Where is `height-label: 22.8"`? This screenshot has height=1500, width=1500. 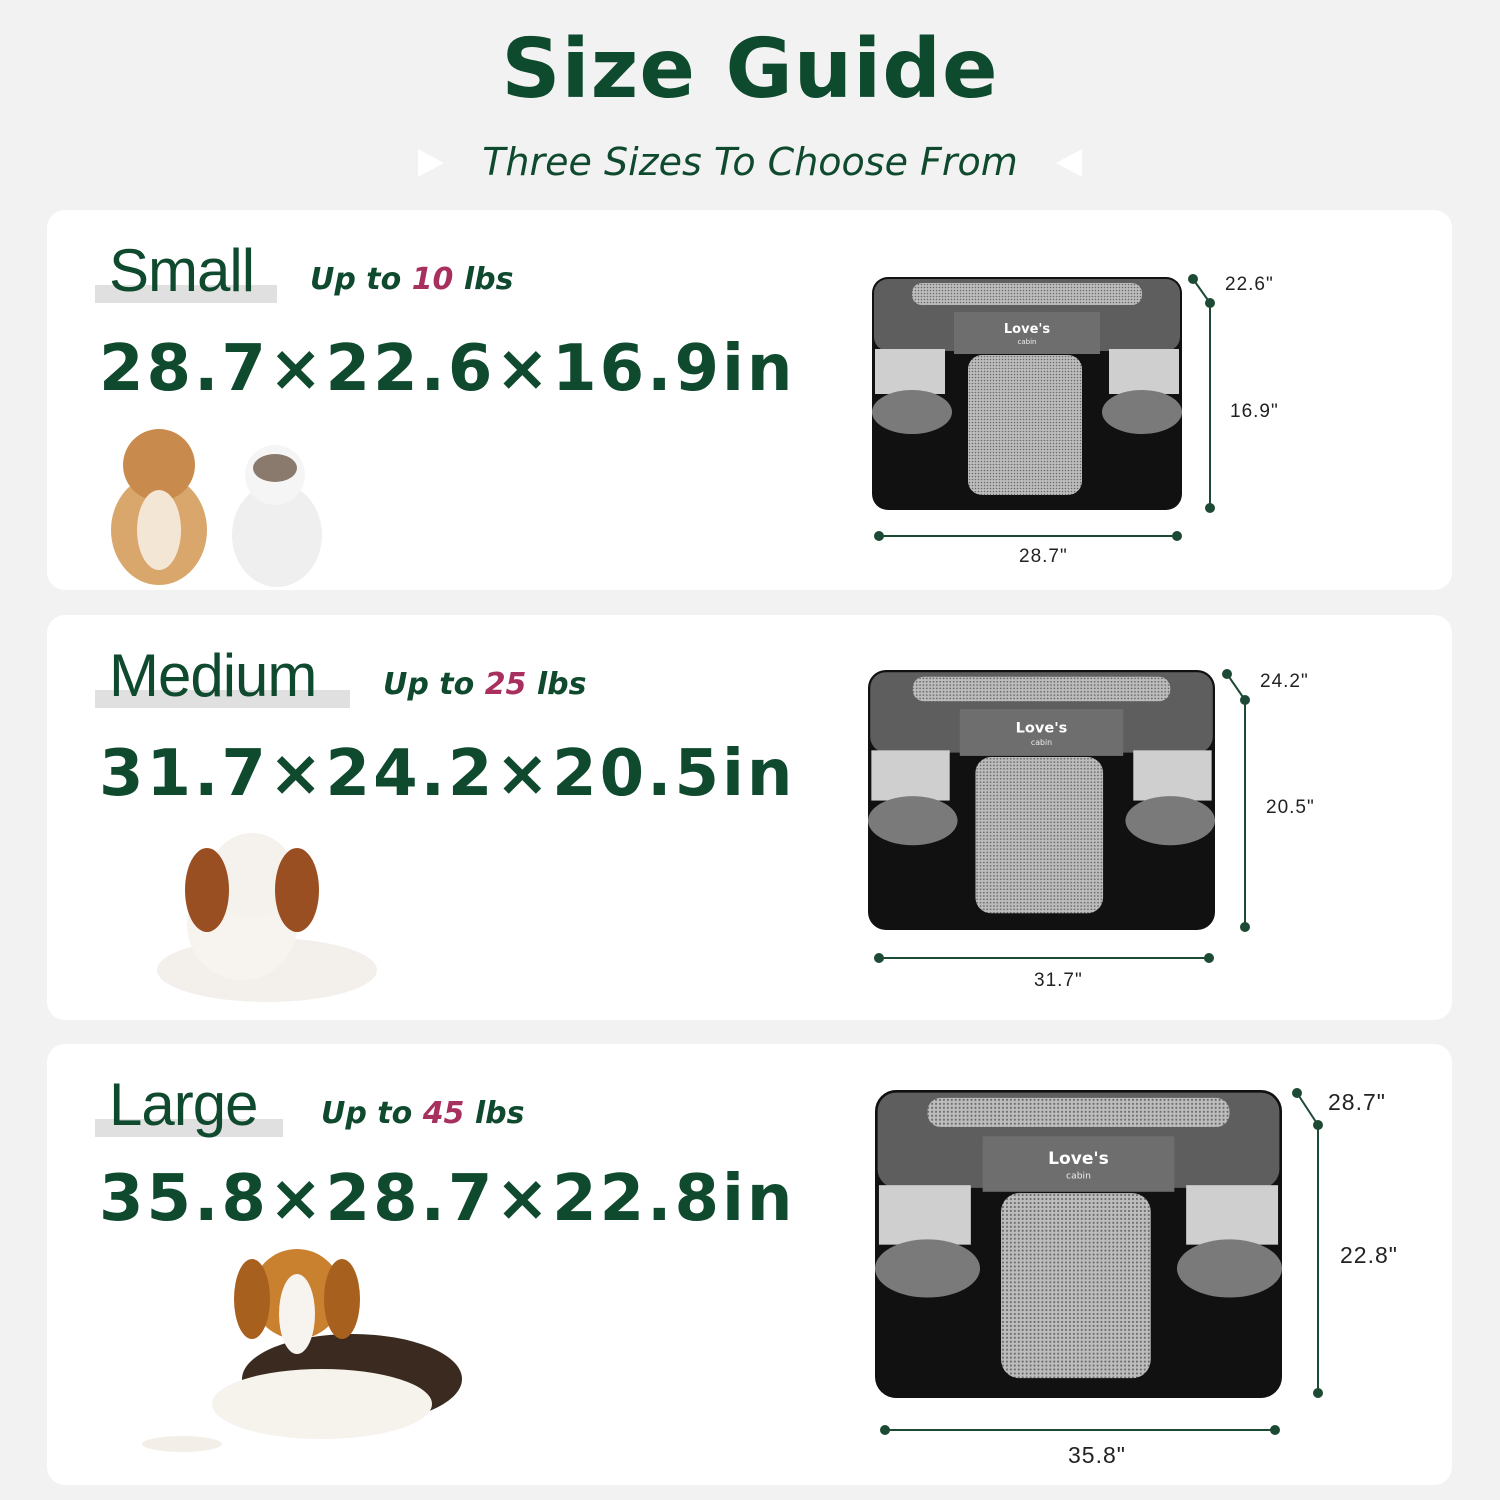 height-label: 22.8" is located at coordinates (1369, 1255).